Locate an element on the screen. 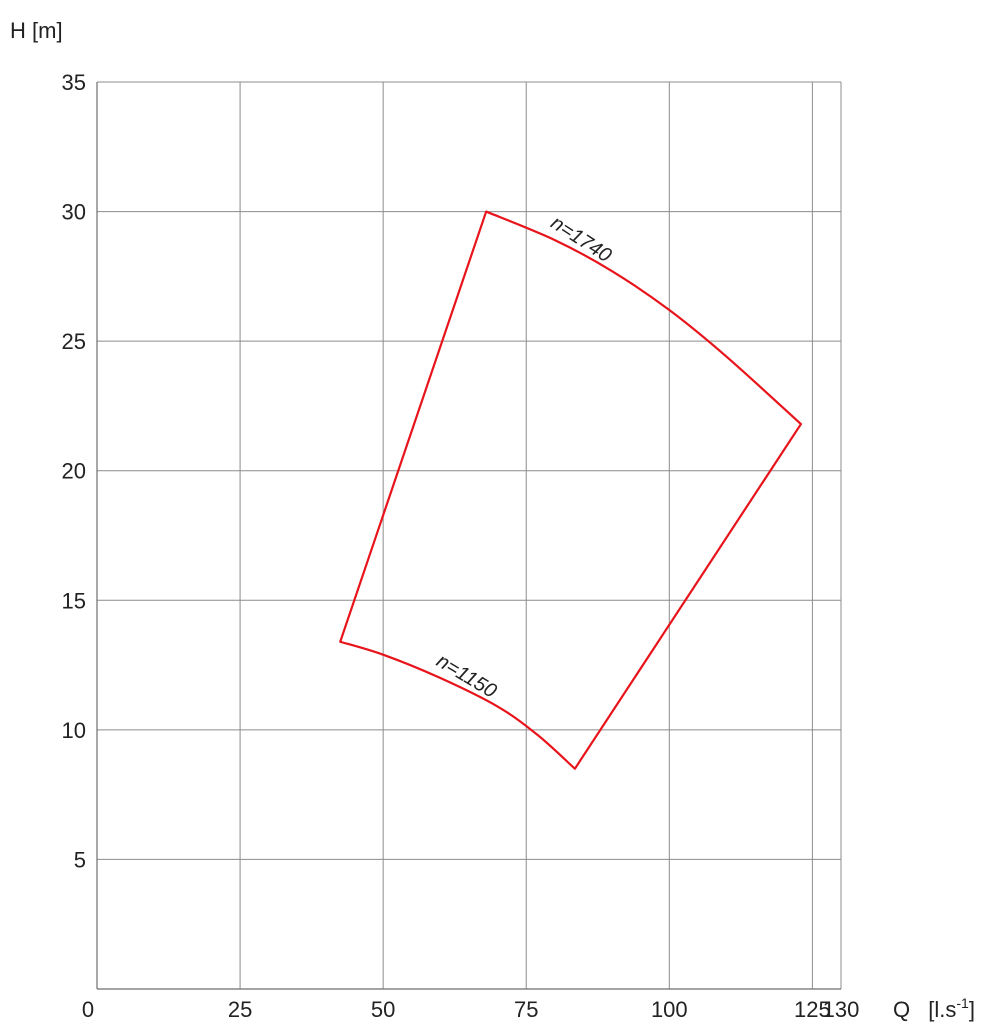 Image resolution: width=986 pixels, height=1028 pixels. x-tick-label-0: 0 is located at coordinates (88, 1009).